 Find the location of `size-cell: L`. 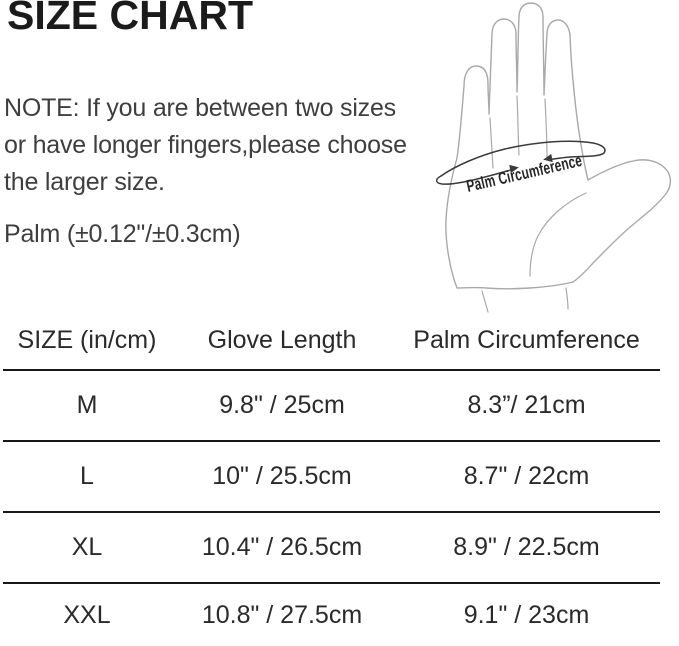

size-cell: L is located at coordinates (87, 476).